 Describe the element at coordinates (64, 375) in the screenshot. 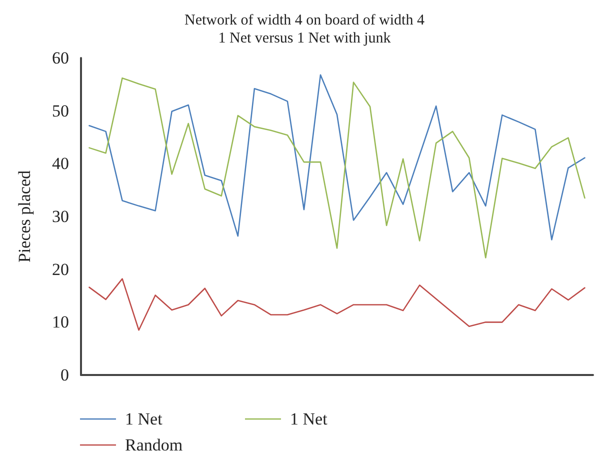

I see `y-tick-label: 0` at that location.